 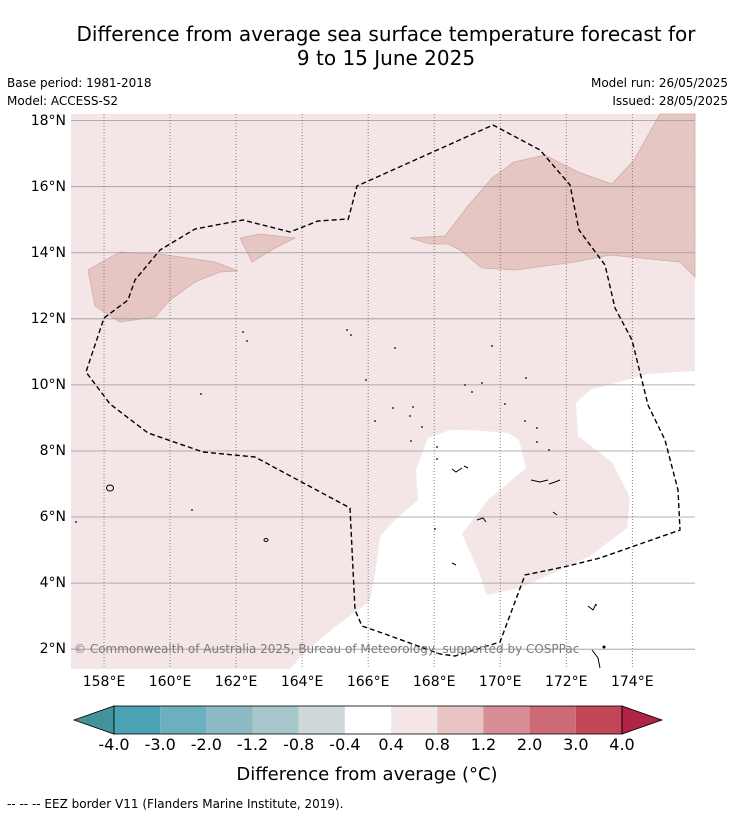 I want to click on colorbar-tick-label: -1.2, so click(x=252, y=744).